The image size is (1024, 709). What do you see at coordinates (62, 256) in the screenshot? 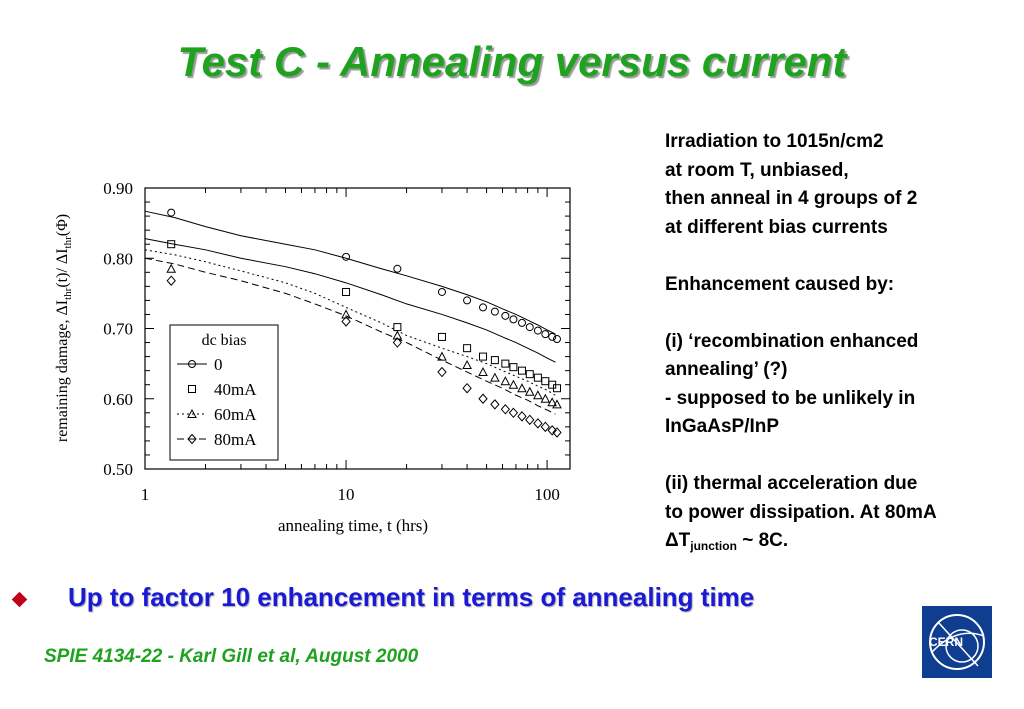
I see `y-label-part-4: ΔI` at bounding box center [62, 256].